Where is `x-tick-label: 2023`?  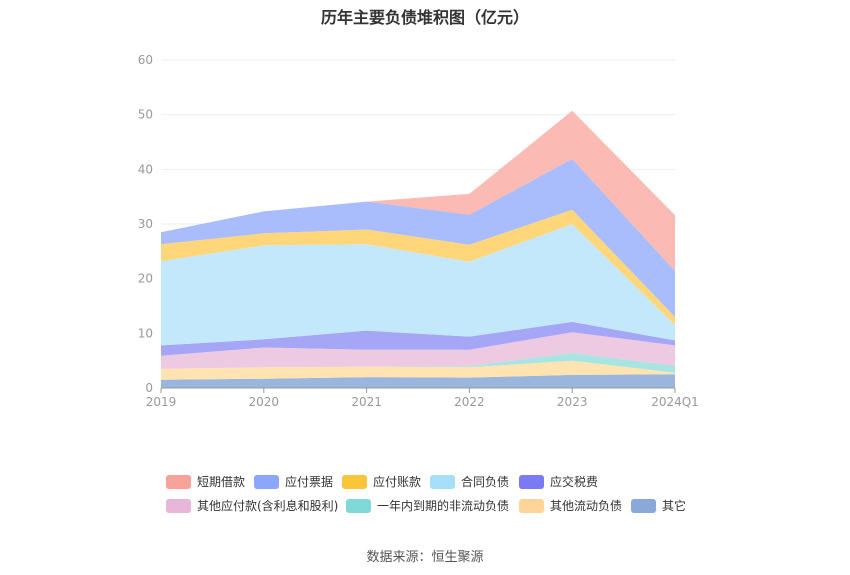
x-tick-label: 2023 is located at coordinates (572, 402).